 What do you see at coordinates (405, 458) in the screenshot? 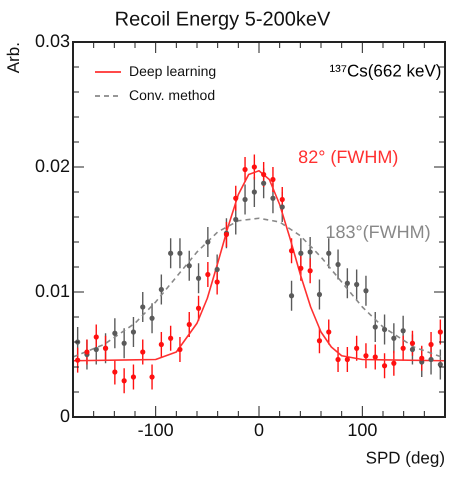
I see `x-axis-title: SPD (deg)` at bounding box center [405, 458].